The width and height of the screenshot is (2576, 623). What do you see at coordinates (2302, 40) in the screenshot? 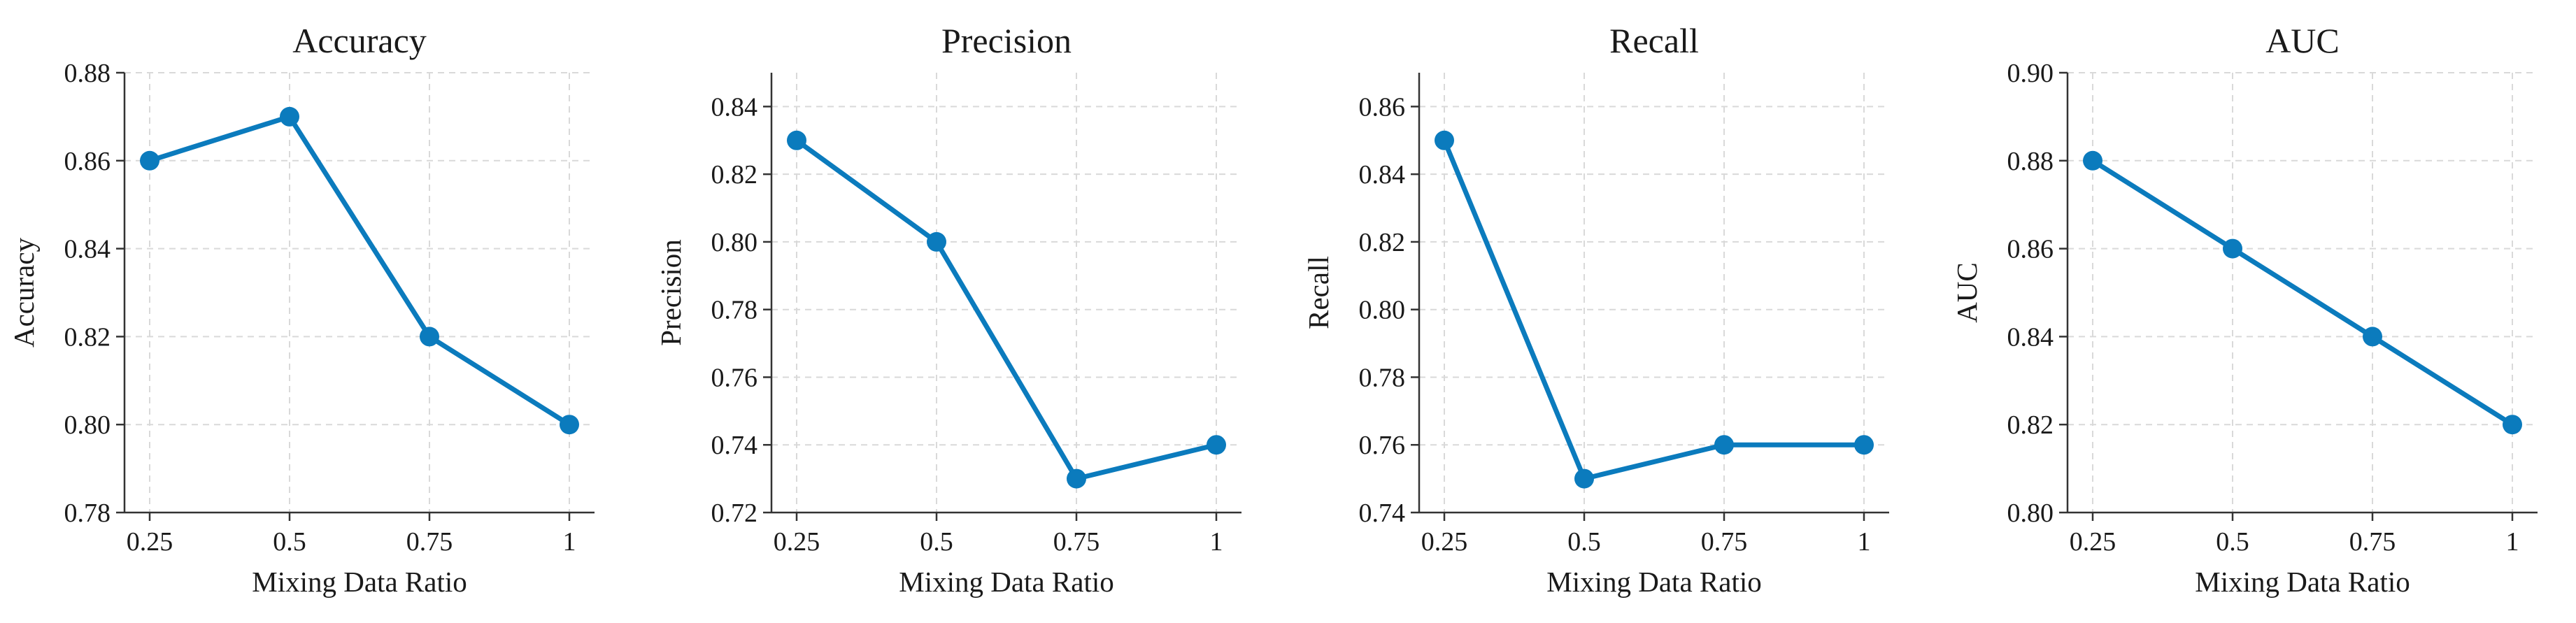
I see `chart-title: AUC` at bounding box center [2302, 40].